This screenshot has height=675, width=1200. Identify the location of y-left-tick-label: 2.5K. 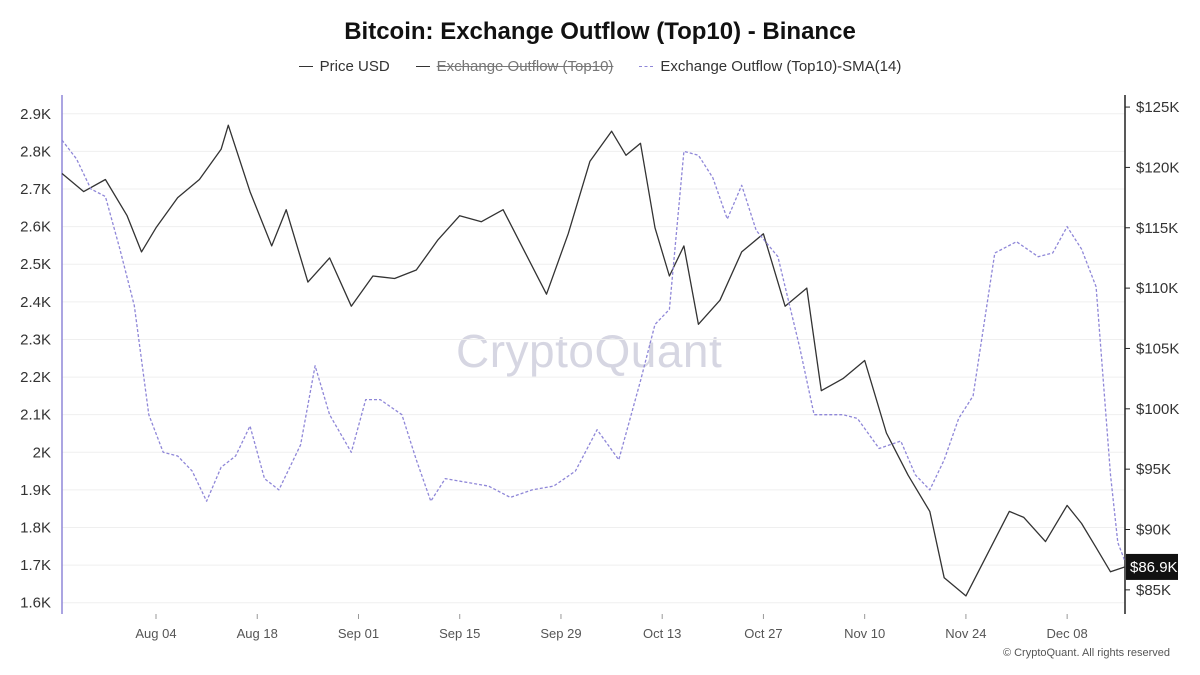
(35, 264).